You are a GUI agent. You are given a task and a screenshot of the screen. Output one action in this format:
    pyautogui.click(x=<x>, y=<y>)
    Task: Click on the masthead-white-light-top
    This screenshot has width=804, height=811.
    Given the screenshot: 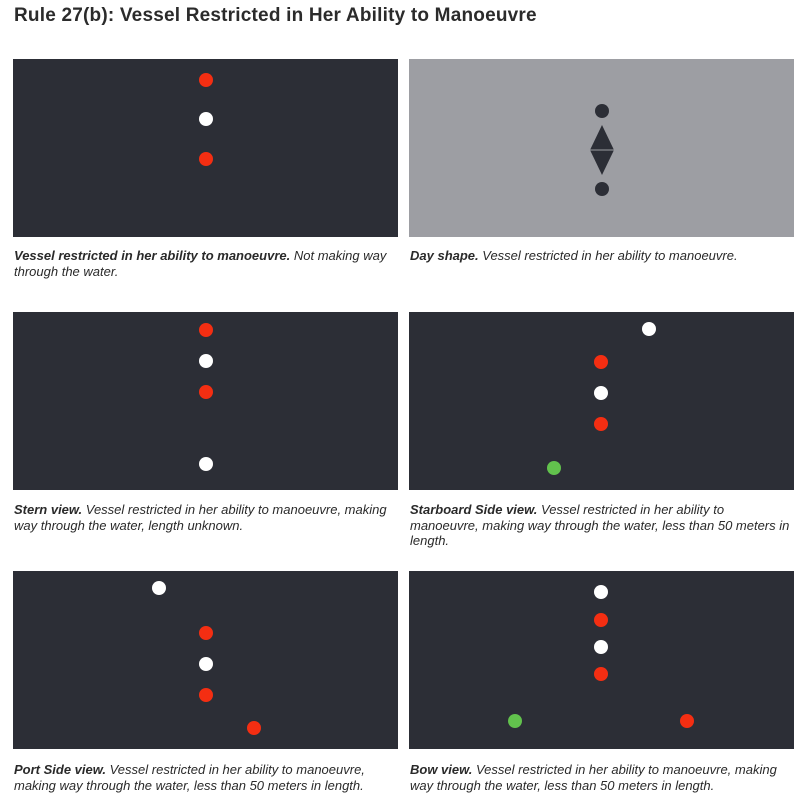 What is the action you would take?
    pyautogui.click(x=601, y=592)
    